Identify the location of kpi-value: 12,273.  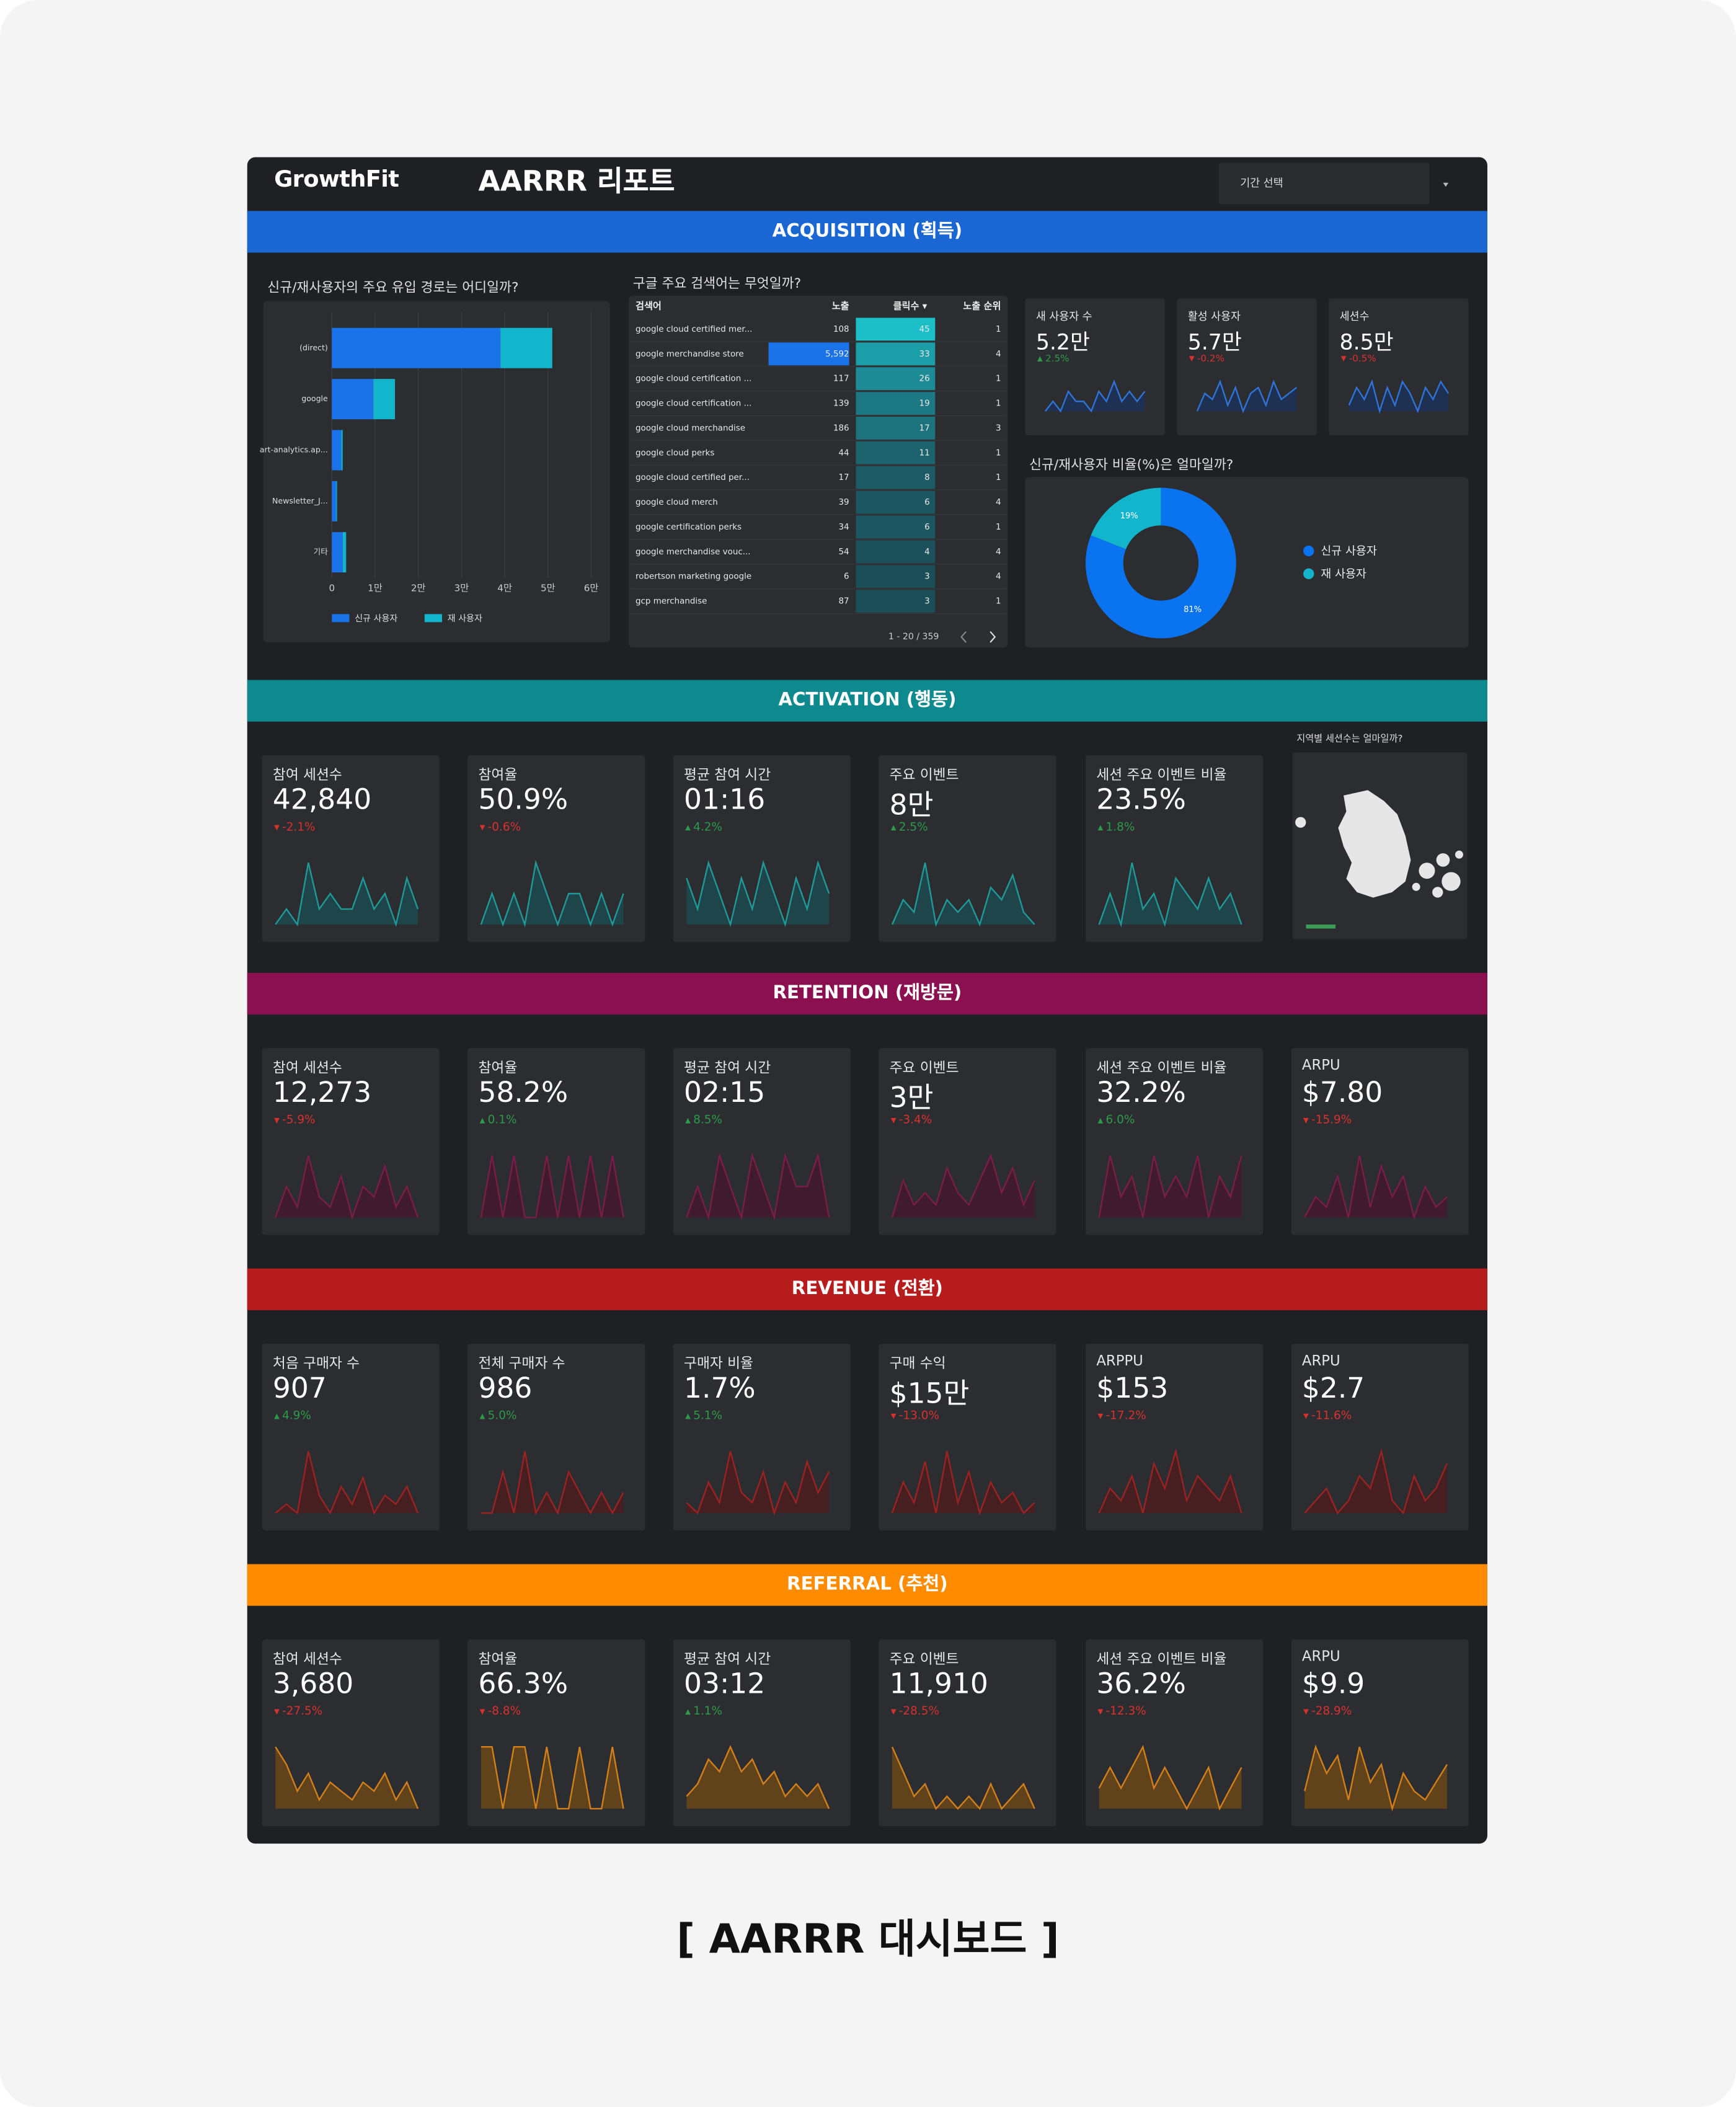
(322, 1092).